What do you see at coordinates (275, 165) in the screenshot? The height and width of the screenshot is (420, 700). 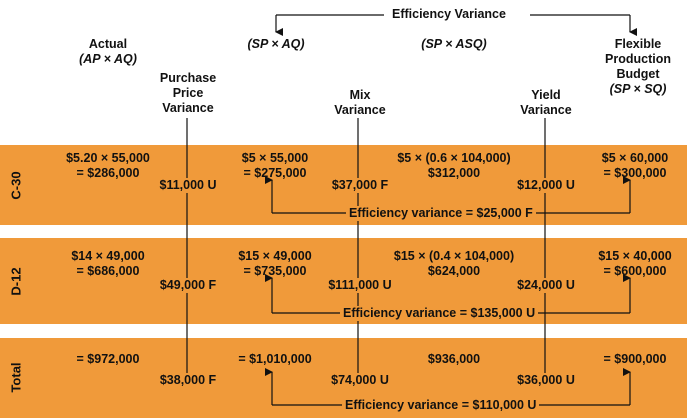 I see `c30-sp-aq: $5 × 55,000 = $275,000` at bounding box center [275, 165].